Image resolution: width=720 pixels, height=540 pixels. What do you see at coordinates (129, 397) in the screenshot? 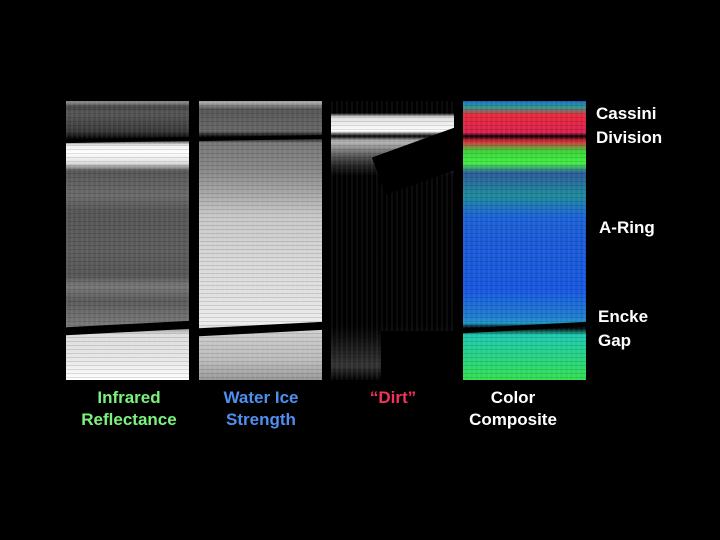
I see `label-line-1: Infrared` at bounding box center [129, 397].